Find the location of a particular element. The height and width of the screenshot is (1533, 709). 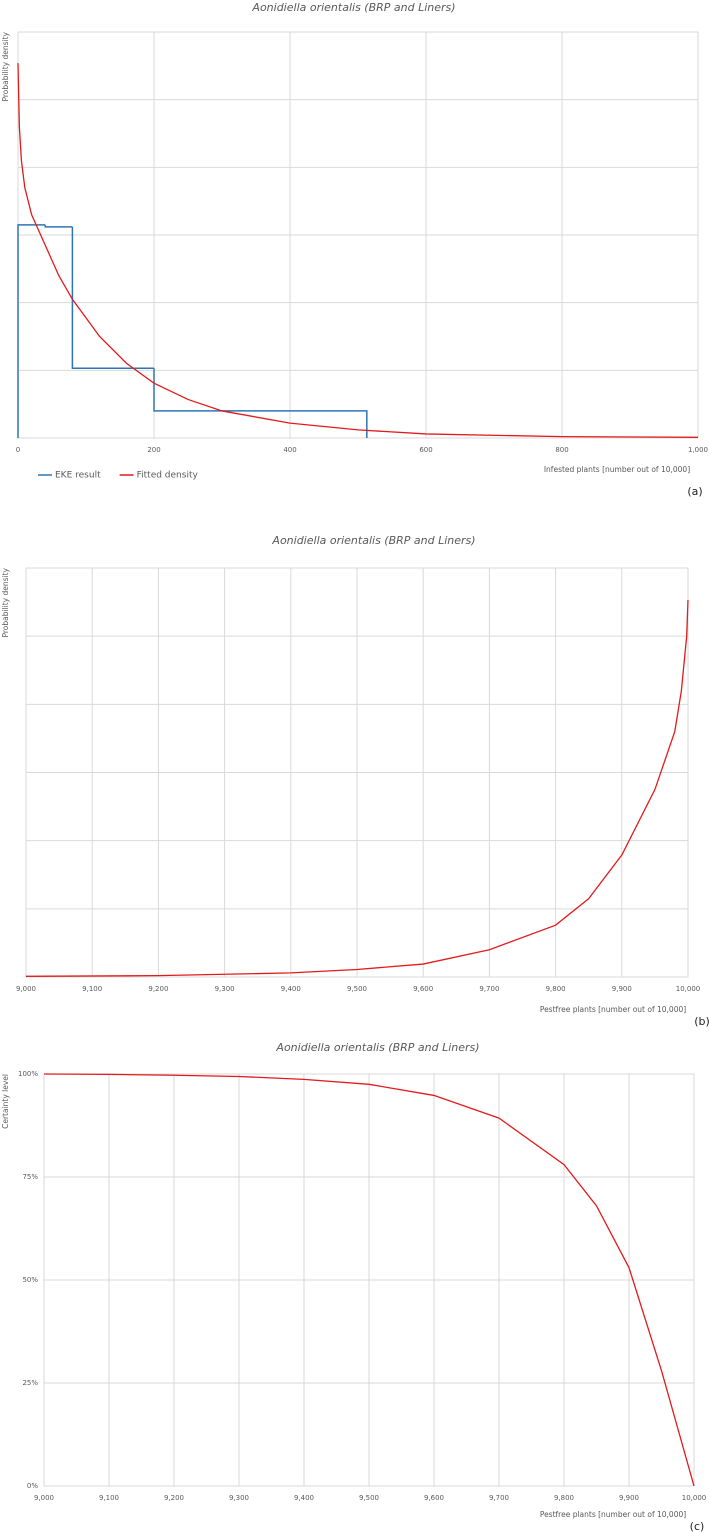

legend-label: Fitted density is located at coordinates (168, 476).